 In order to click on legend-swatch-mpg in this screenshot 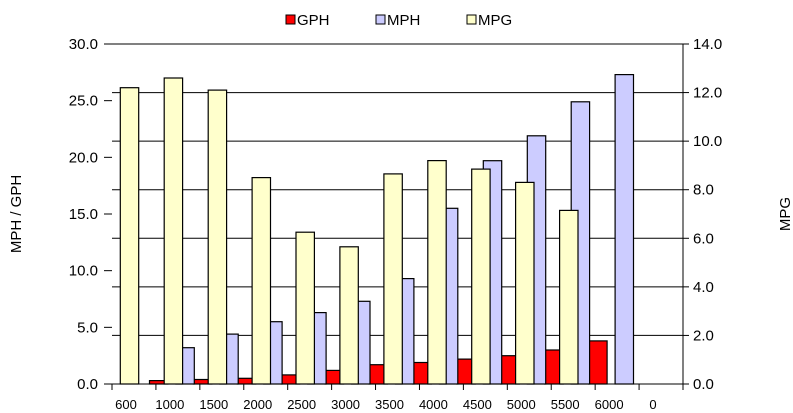, I will do `click(471, 19)`.